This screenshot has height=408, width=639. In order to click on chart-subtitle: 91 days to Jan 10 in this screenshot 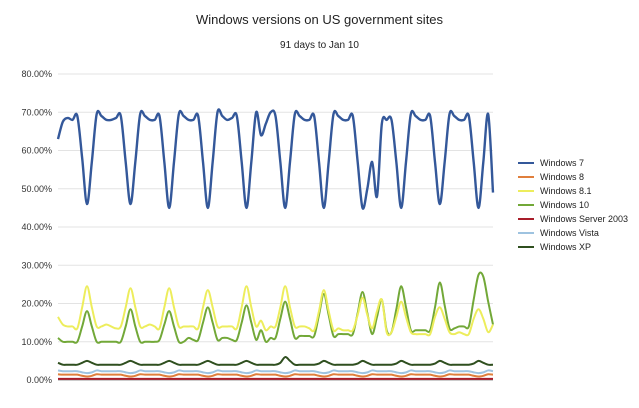, I will do `click(319, 45)`.